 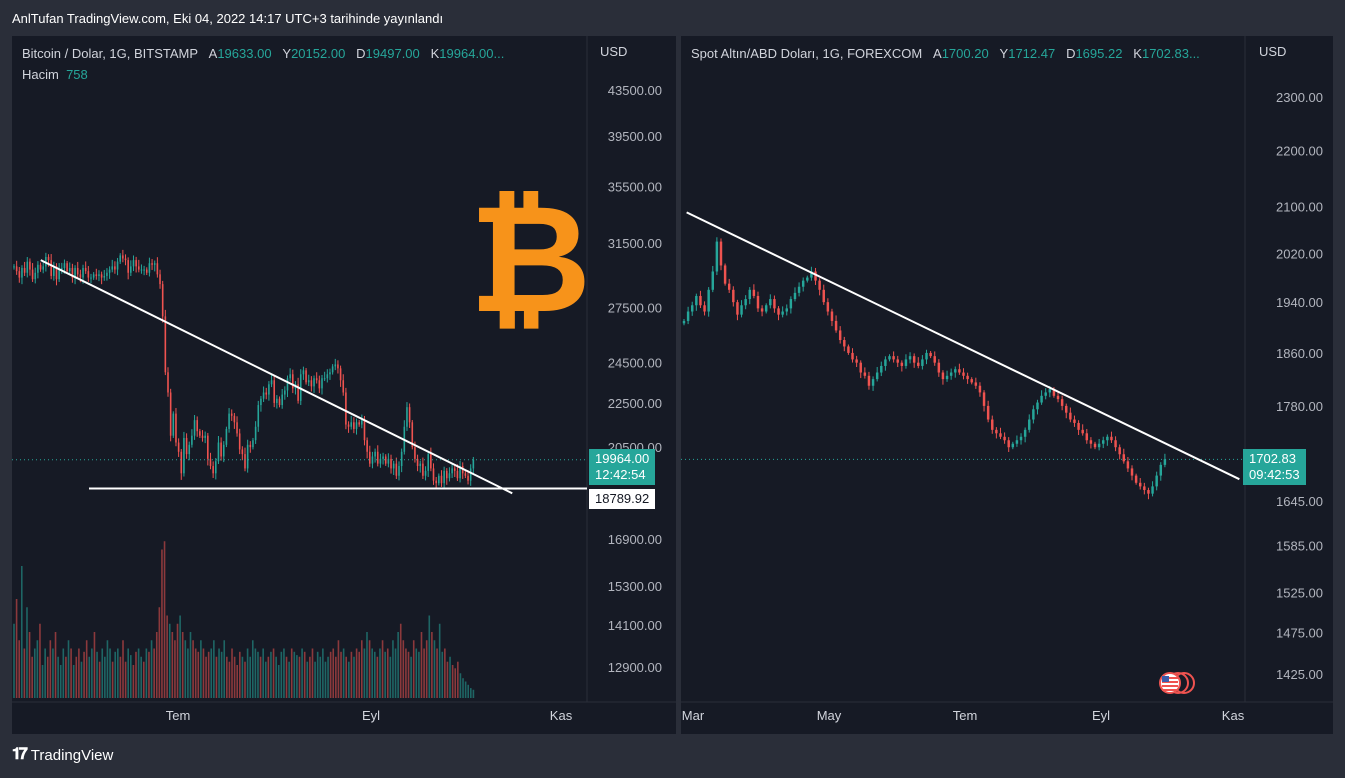 What do you see at coordinates (530, 259) in the screenshot?
I see `bitcoin-logo: ₿` at bounding box center [530, 259].